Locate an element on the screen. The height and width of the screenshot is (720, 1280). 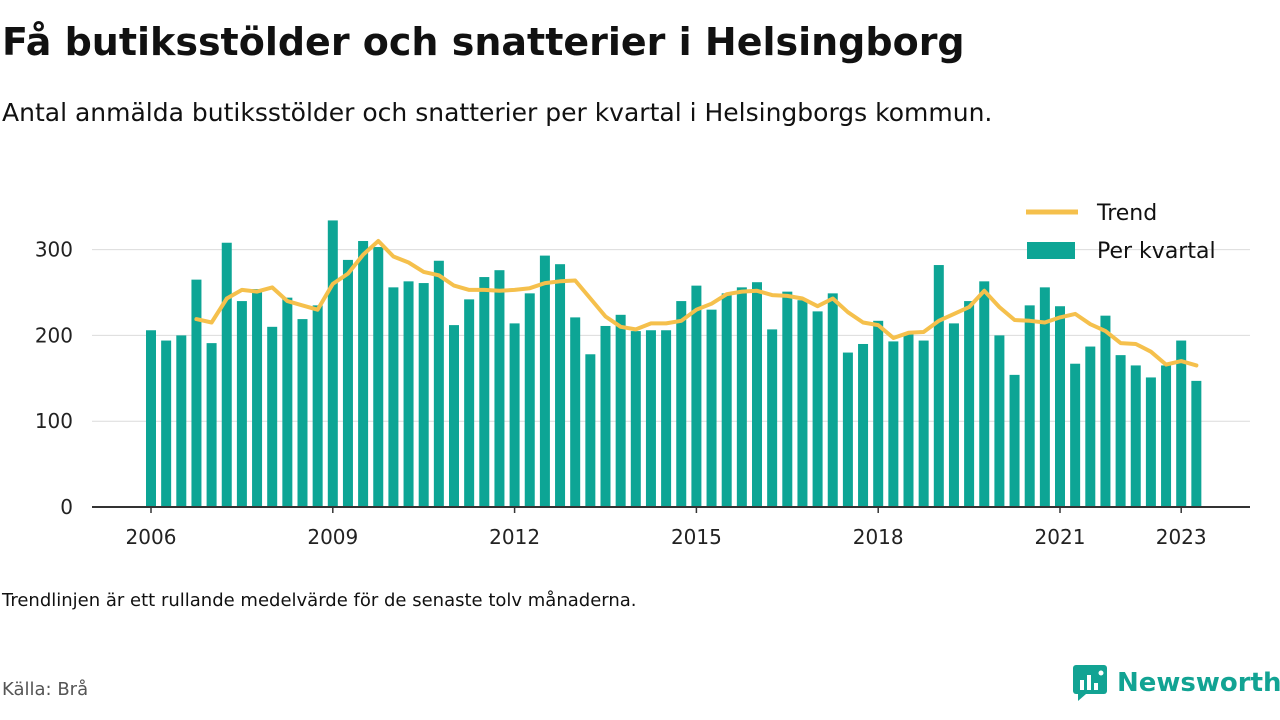
x-tick-label: 2021 is located at coordinates (1060, 537).